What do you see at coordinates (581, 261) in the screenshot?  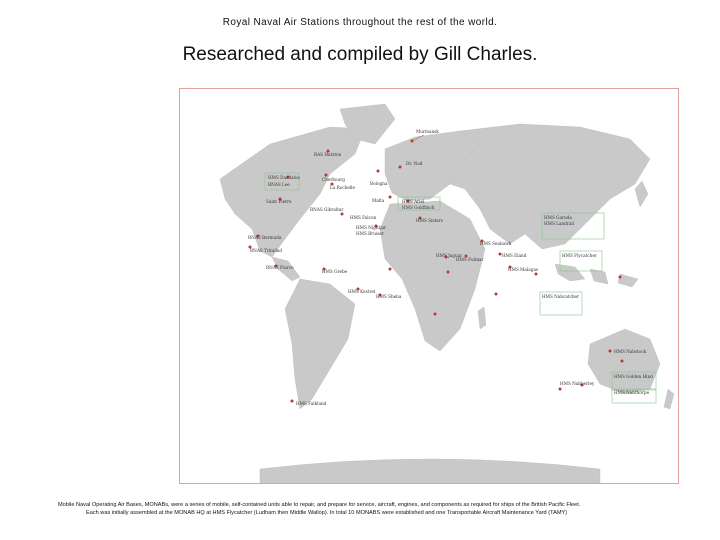 I see `group-box-ceylon` at bounding box center [581, 261].